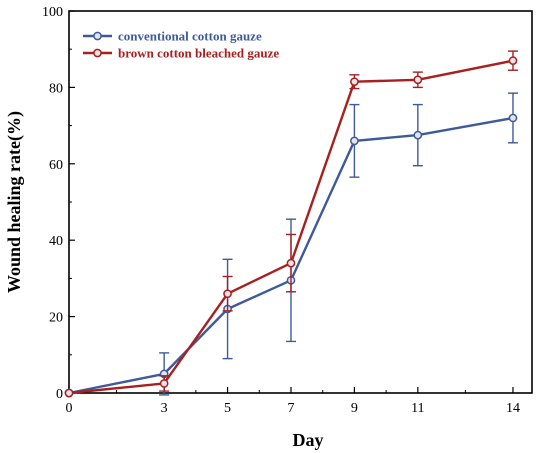 This screenshot has height=453, width=550. Describe the element at coordinates (308, 440) in the screenshot. I see `x-axis-title: Day` at that location.